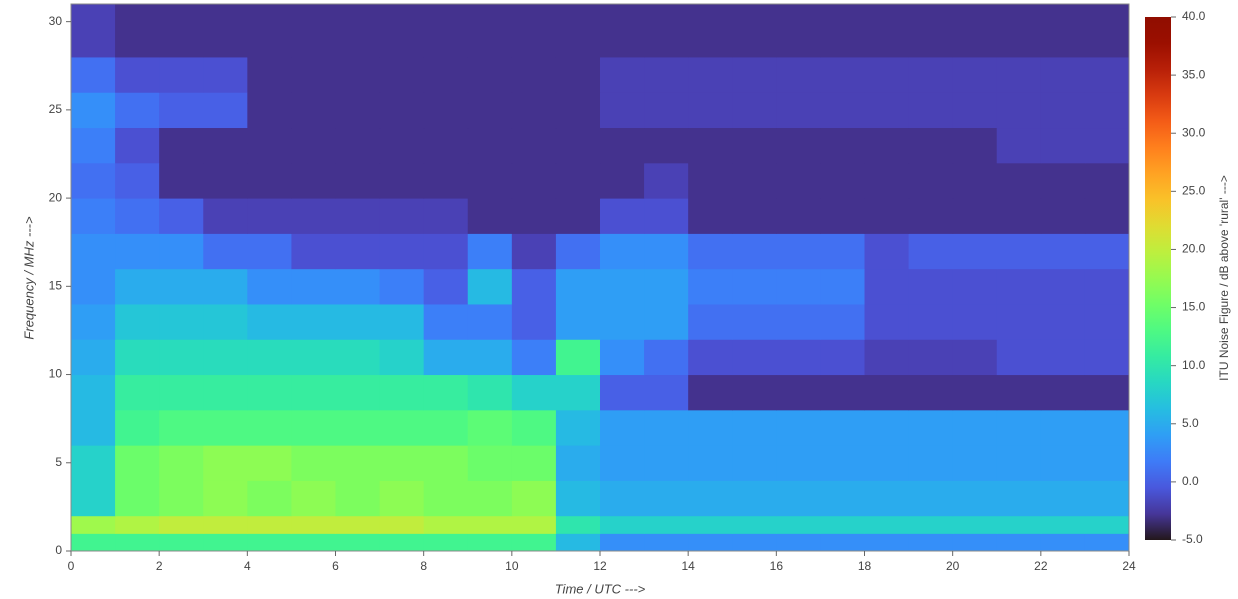  I want to click on y-tick-label: 15, so click(56, 285).